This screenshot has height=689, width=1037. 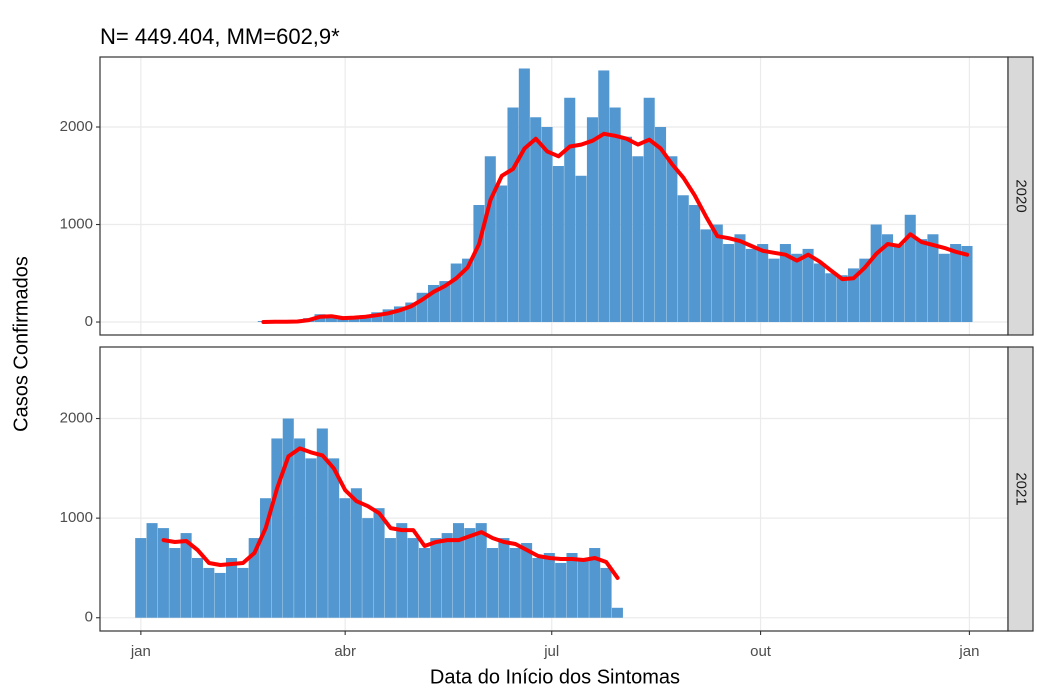 What do you see at coordinates (761, 651) in the screenshot?
I see `x-tick-label: out` at bounding box center [761, 651].